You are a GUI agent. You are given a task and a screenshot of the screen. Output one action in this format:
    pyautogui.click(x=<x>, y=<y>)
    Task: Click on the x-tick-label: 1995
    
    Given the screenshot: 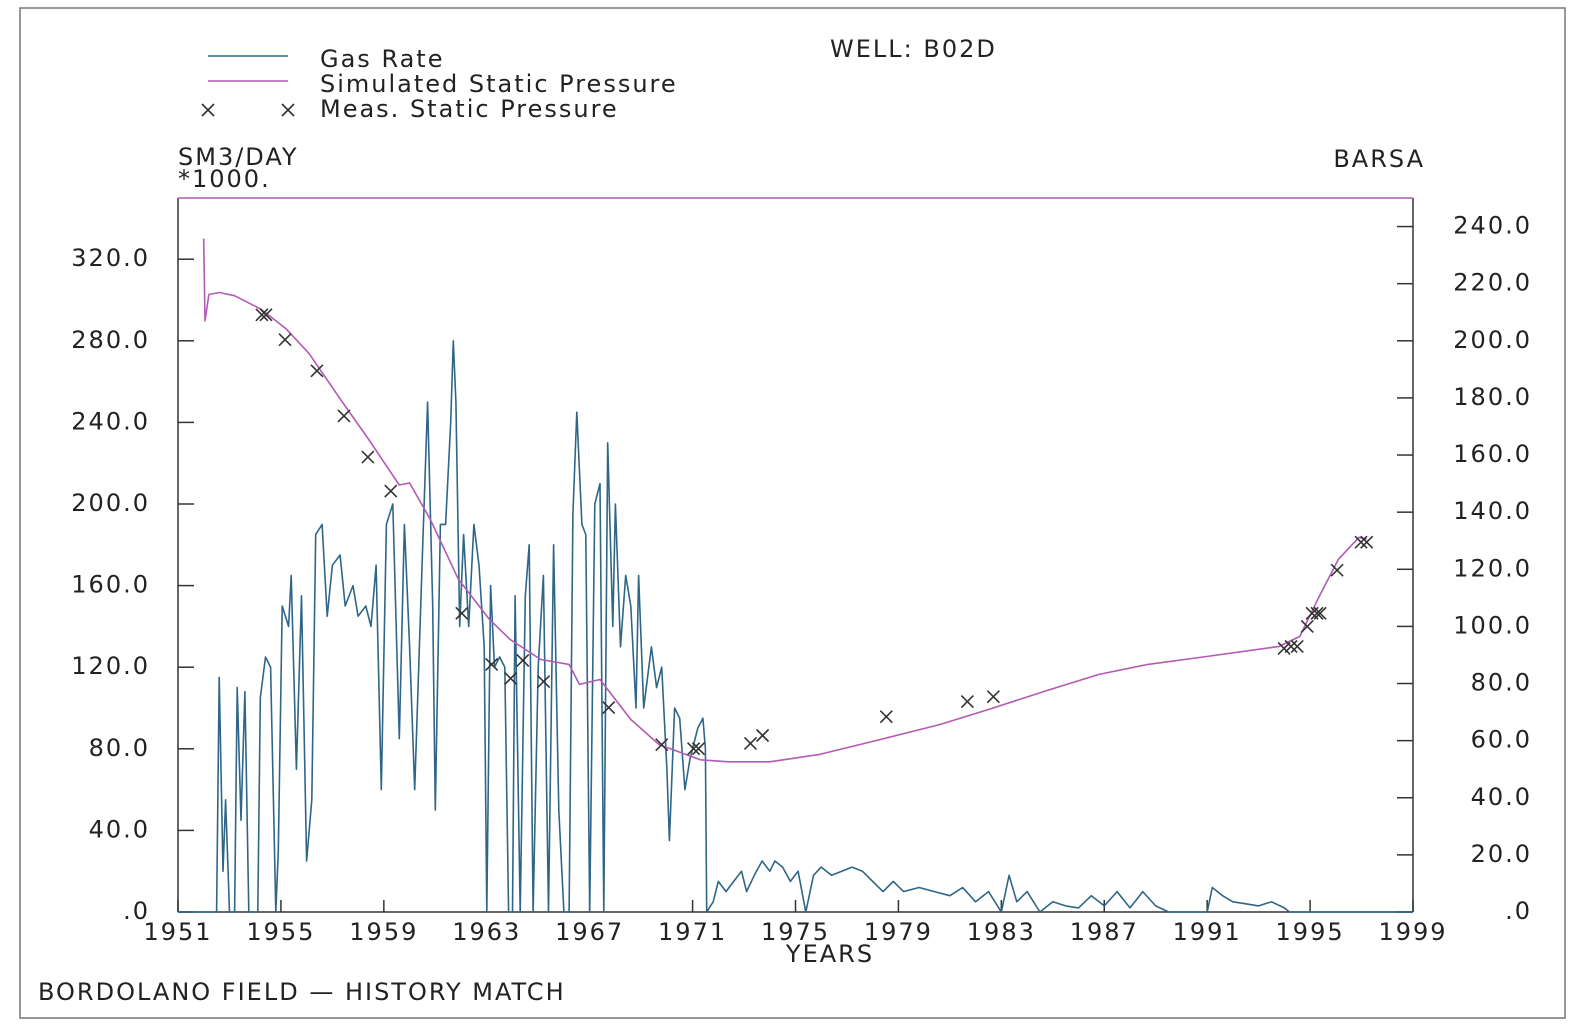 What is the action you would take?
    pyautogui.click(x=1310, y=932)
    